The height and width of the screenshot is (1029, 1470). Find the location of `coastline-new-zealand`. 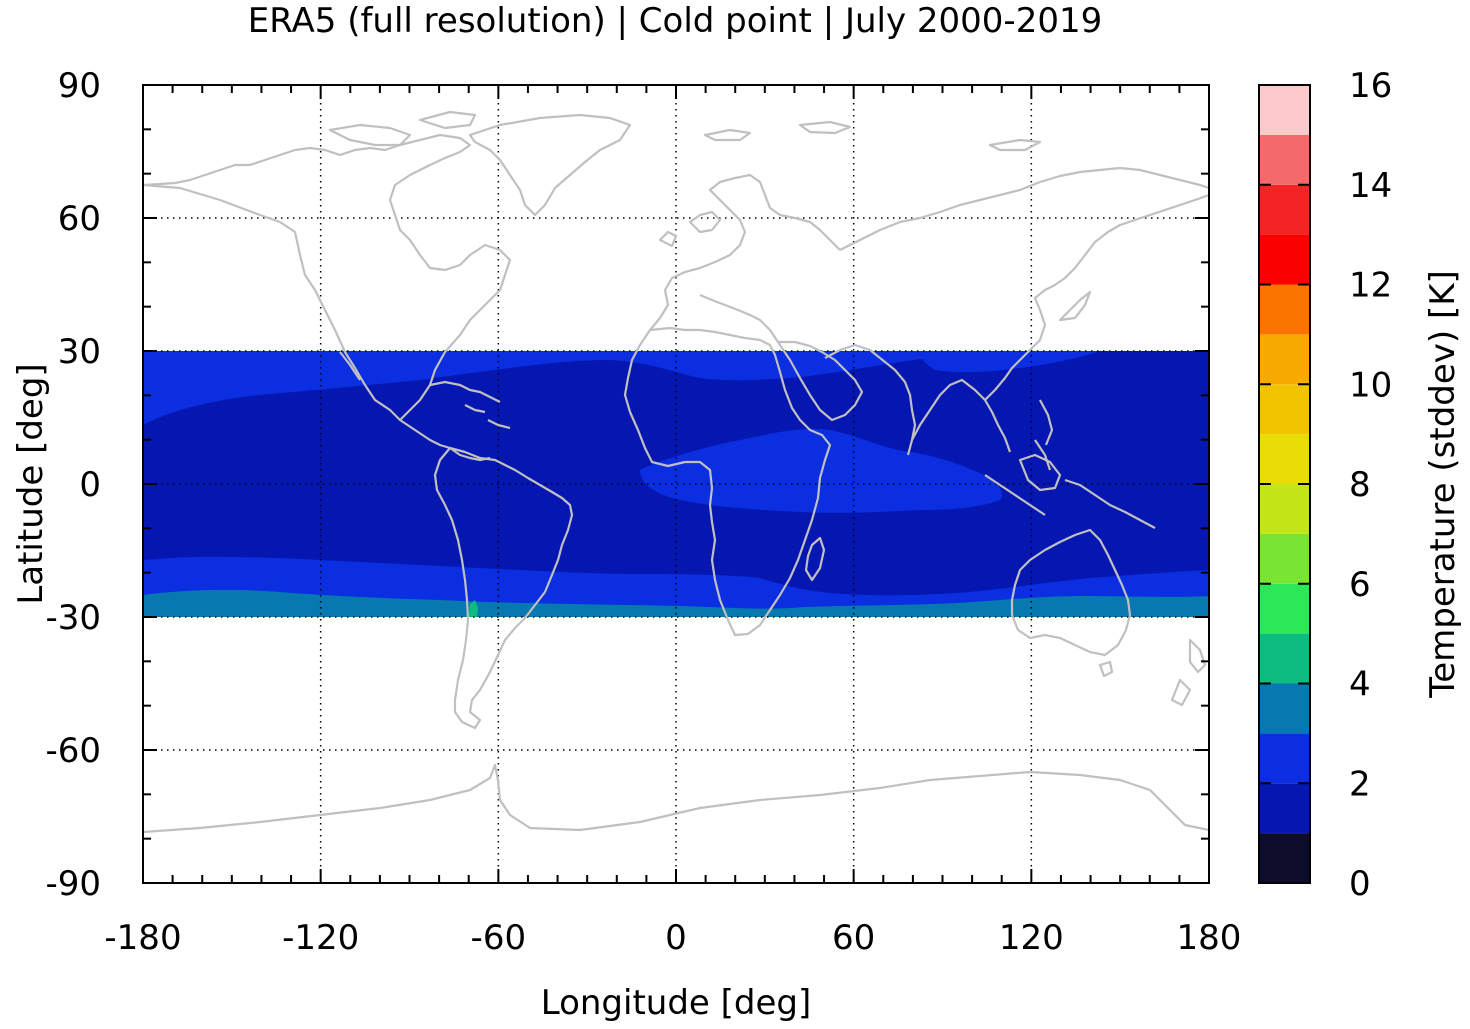

coastline-new-zealand is located at coordinates (1188, 672).